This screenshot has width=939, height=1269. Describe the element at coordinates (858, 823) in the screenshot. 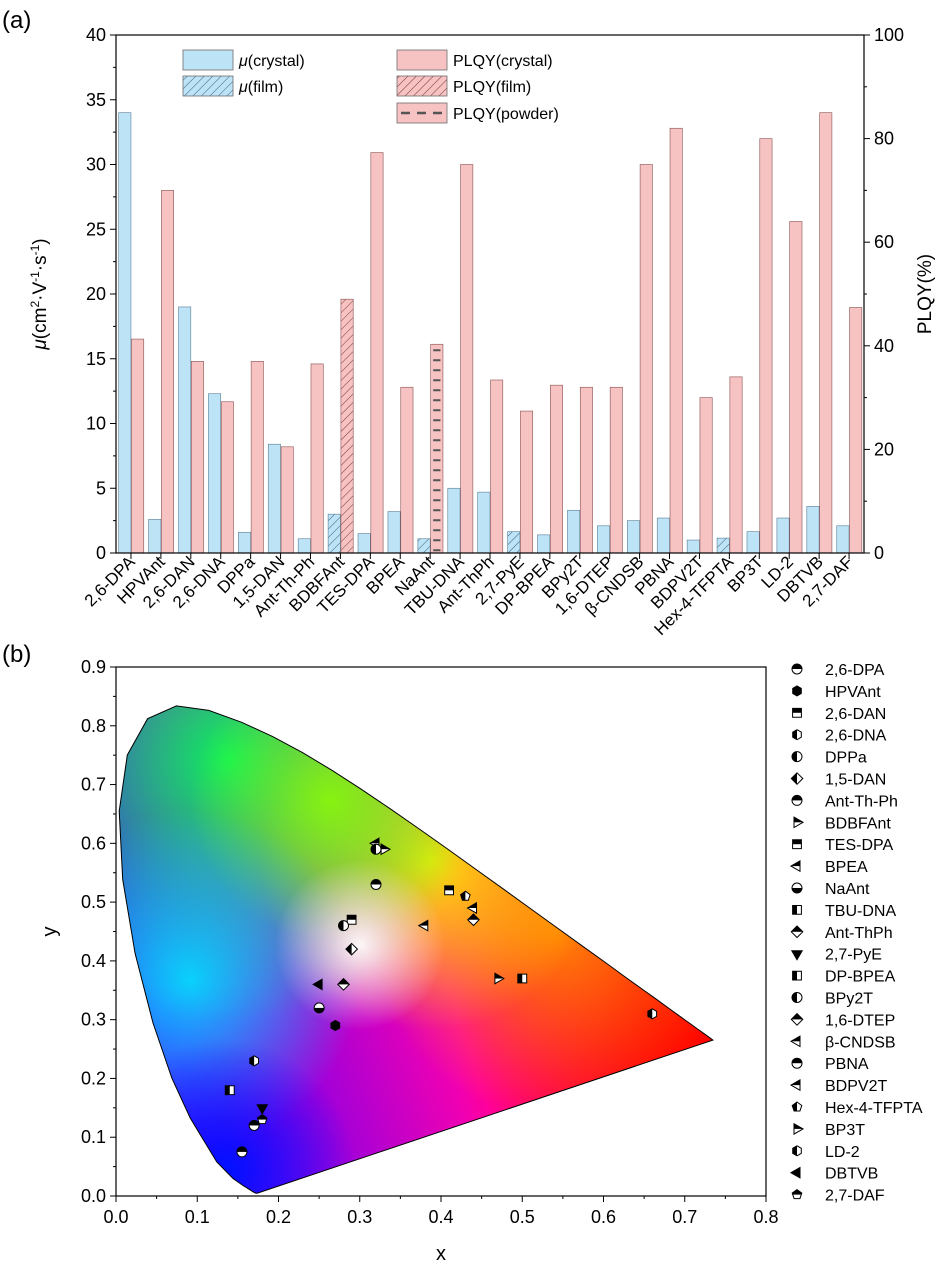

I see `legend-label: BDBFAnt` at that location.